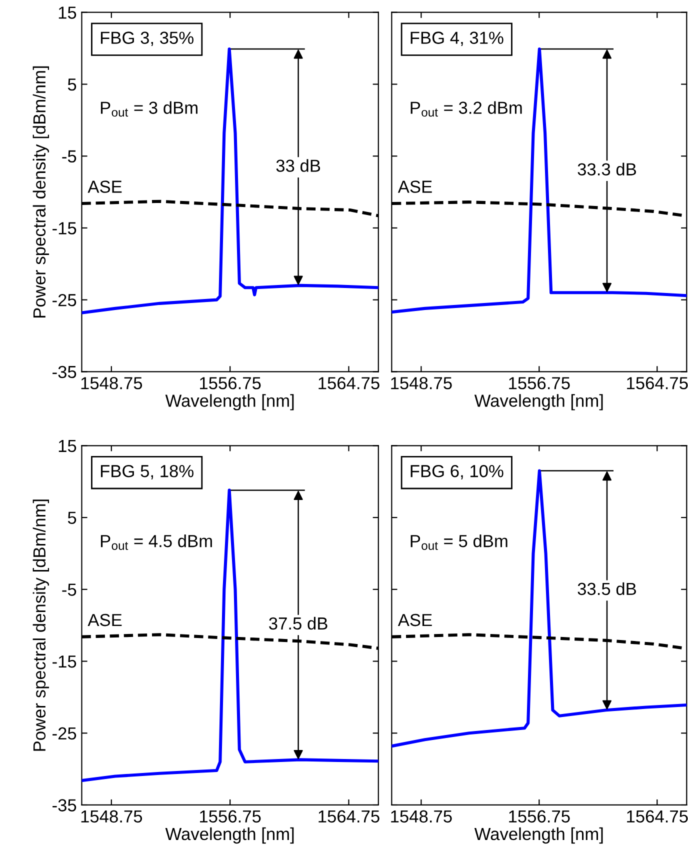 The height and width of the screenshot is (864, 688). I want to click on annotation: P$_{out}$ = 3 dBm, so click(149, 109).